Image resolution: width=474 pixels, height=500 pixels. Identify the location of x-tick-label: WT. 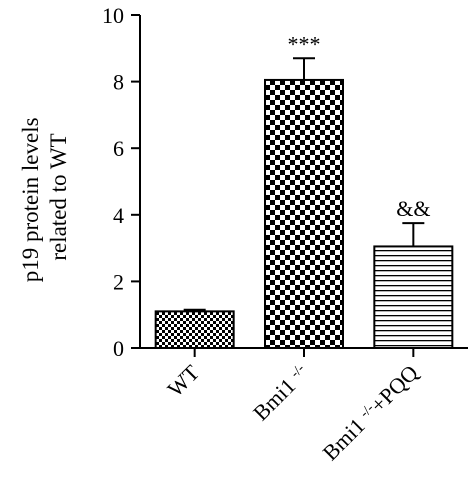
(183, 380).